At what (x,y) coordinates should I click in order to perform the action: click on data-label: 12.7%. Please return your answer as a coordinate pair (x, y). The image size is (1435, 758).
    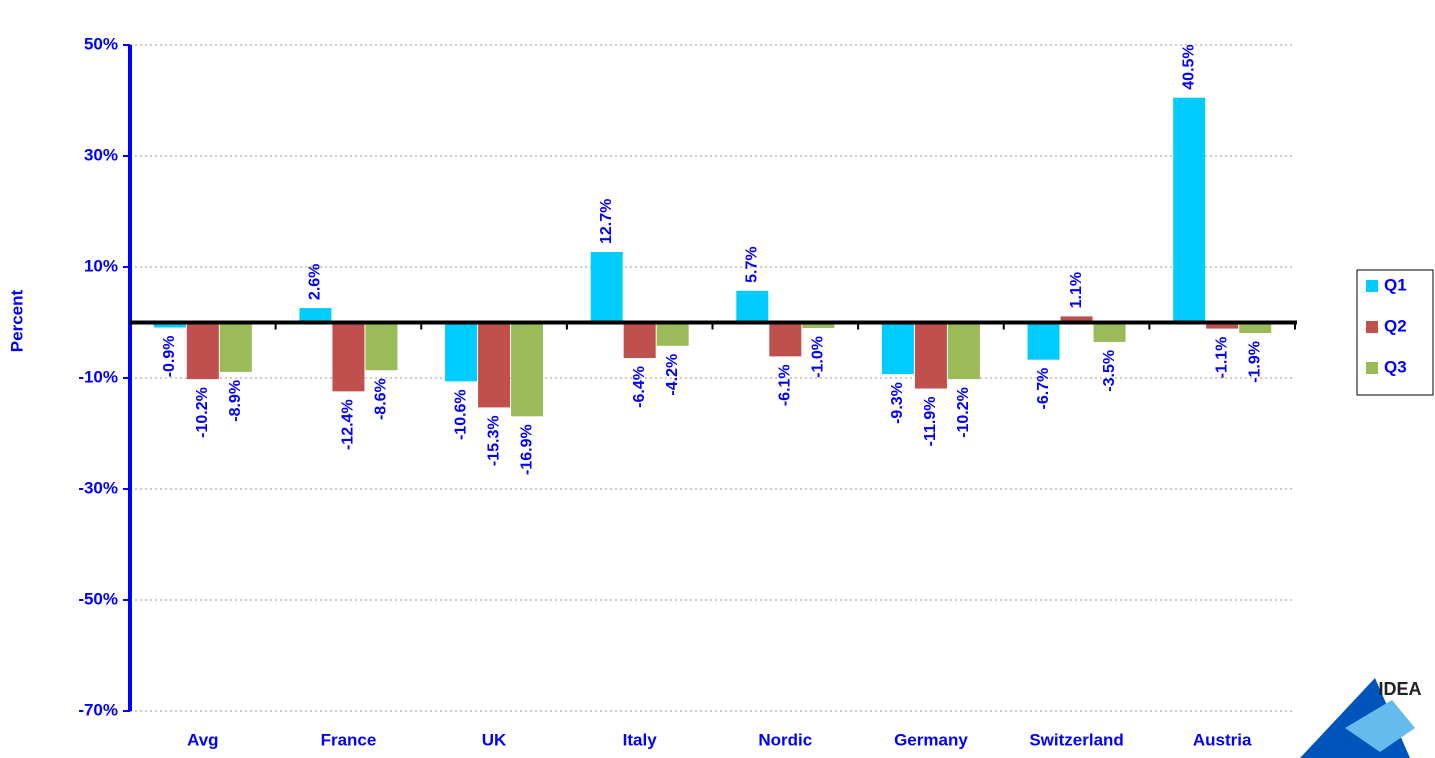
    Looking at the image, I should click on (606, 221).